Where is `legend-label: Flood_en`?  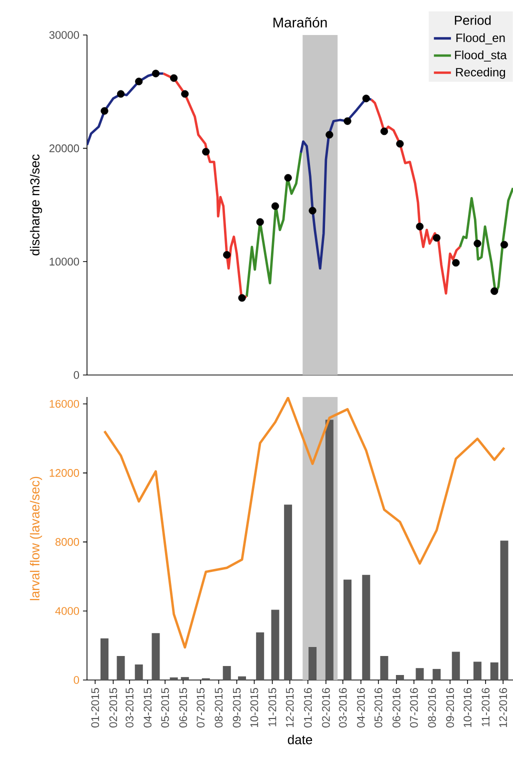 legend-label: Flood_en is located at coordinates (480, 38).